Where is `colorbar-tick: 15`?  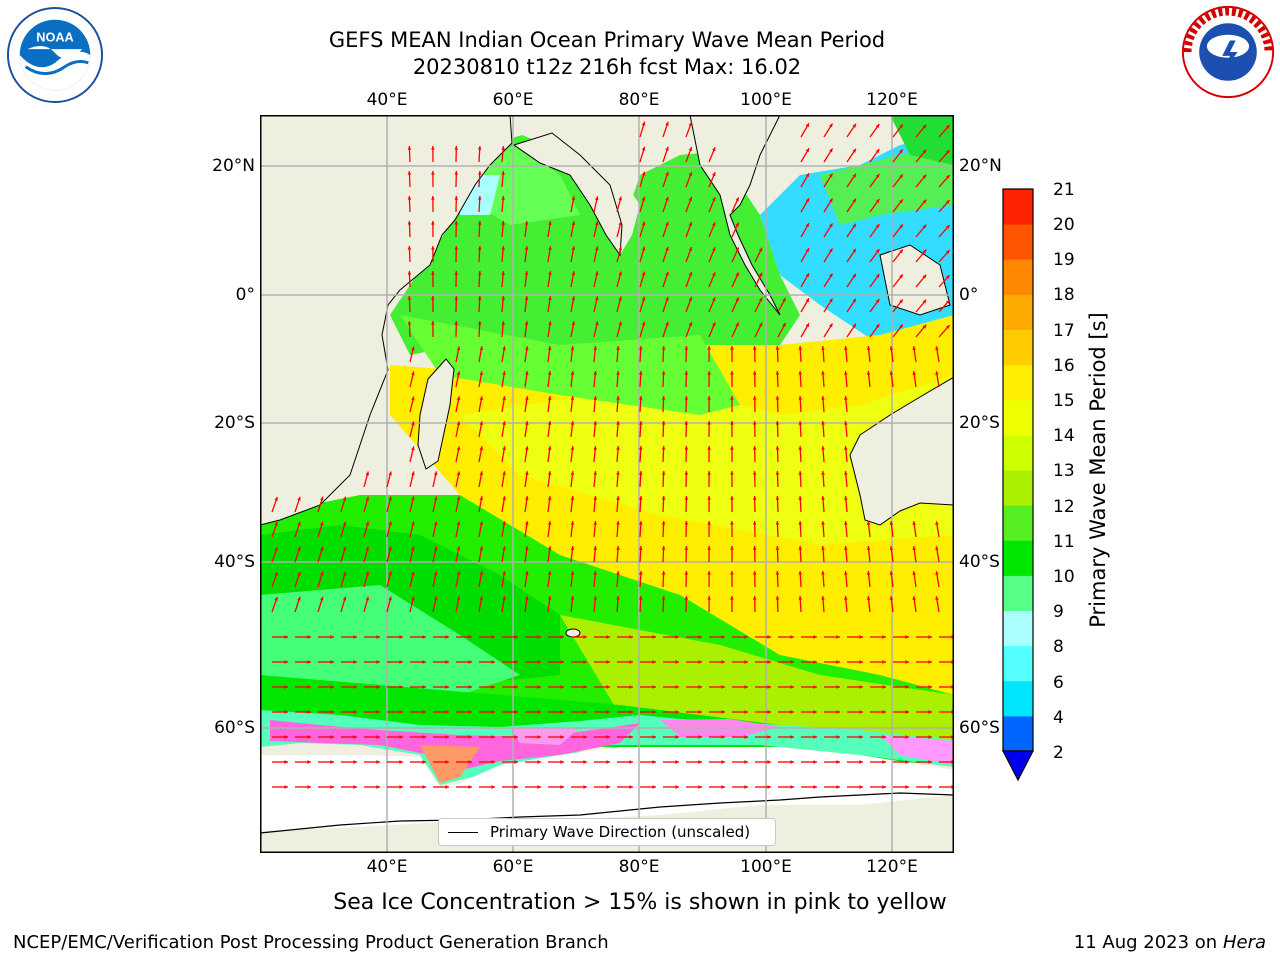
colorbar-tick: 15 is located at coordinates (1064, 401).